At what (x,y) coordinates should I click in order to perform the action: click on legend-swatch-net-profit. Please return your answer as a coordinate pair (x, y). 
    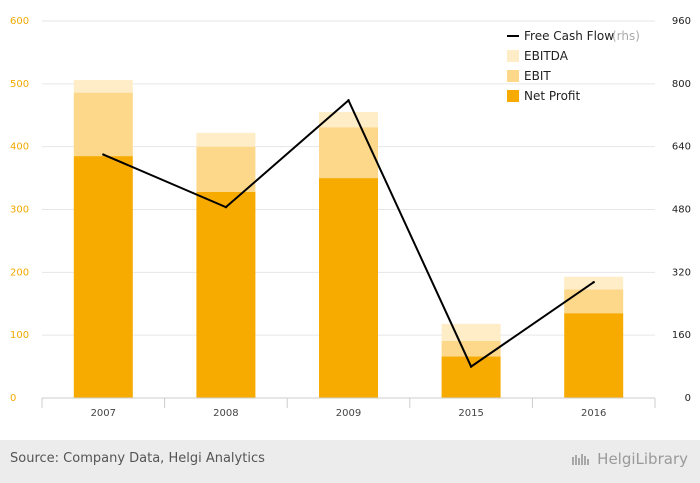
    Looking at the image, I should click on (513, 96).